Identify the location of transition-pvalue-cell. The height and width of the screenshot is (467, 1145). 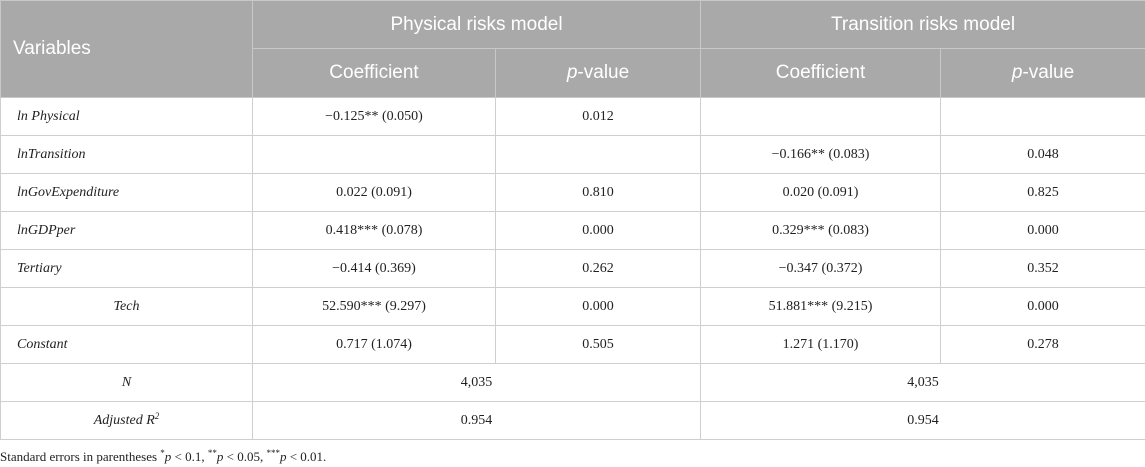
(1042, 116).